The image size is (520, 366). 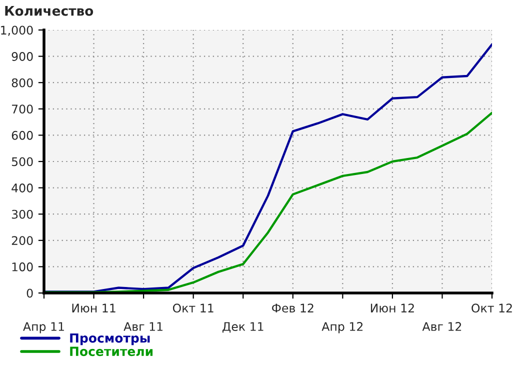 What do you see at coordinates (392, 308) in the screenshot?
I see `x-tick-label: Июн 12` at bounding box center [392, 308].